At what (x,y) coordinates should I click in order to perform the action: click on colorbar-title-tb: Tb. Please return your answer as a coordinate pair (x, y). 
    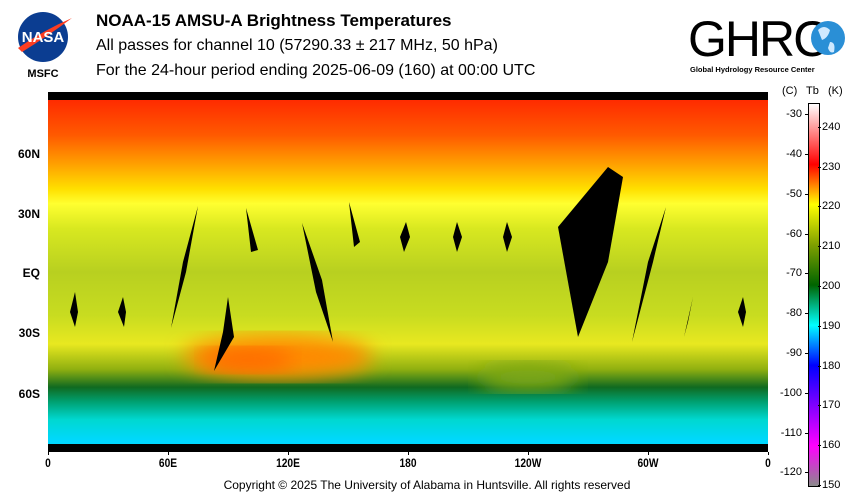
    Looking at the image, I should click on (812, 91).